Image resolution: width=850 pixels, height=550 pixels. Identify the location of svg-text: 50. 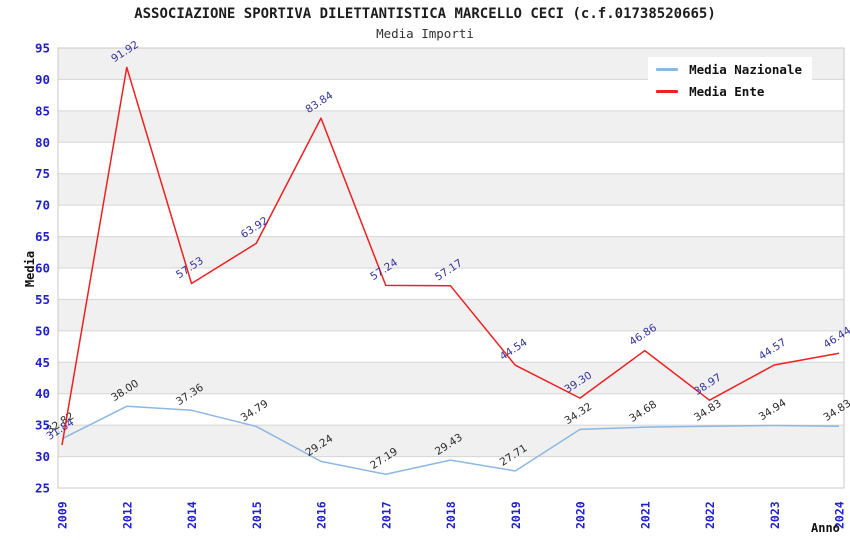
(42, 330).